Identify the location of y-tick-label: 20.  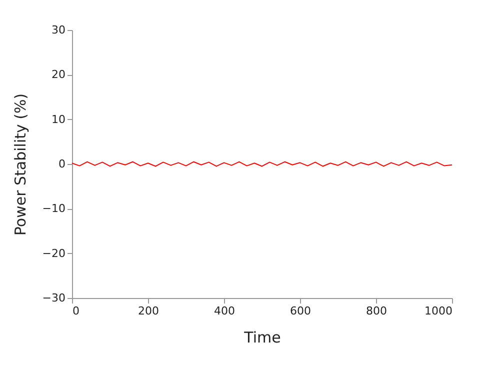
(59, 75).